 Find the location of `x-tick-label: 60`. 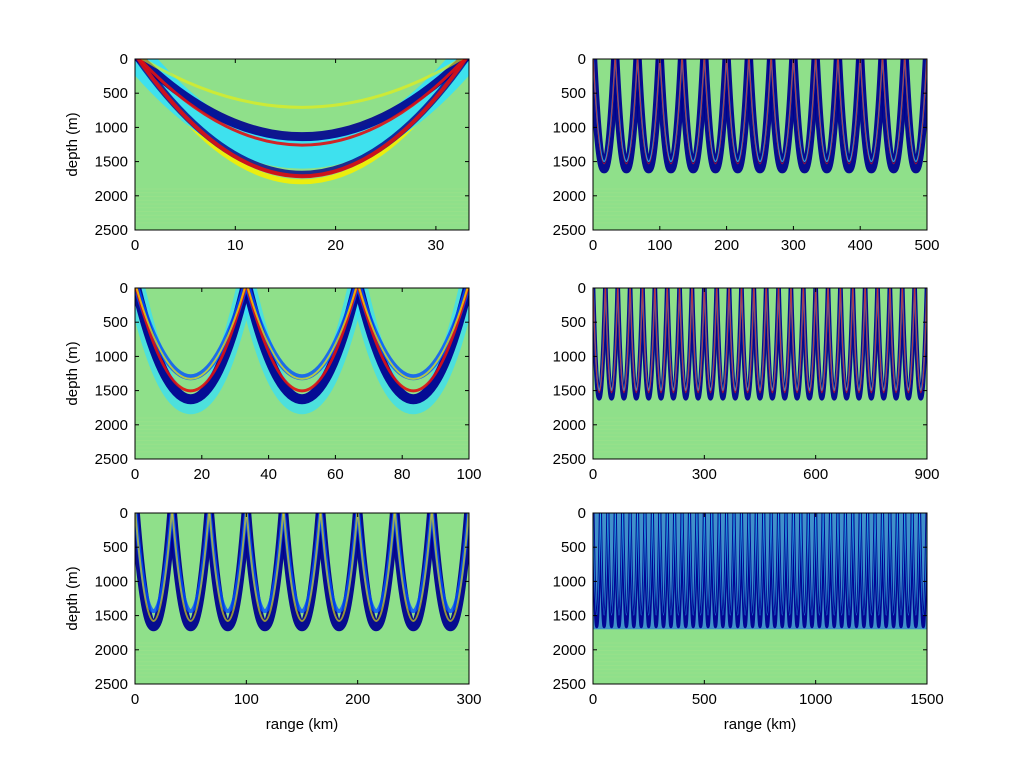

x-tick-label: 60 is located at coordinates (335, 474).